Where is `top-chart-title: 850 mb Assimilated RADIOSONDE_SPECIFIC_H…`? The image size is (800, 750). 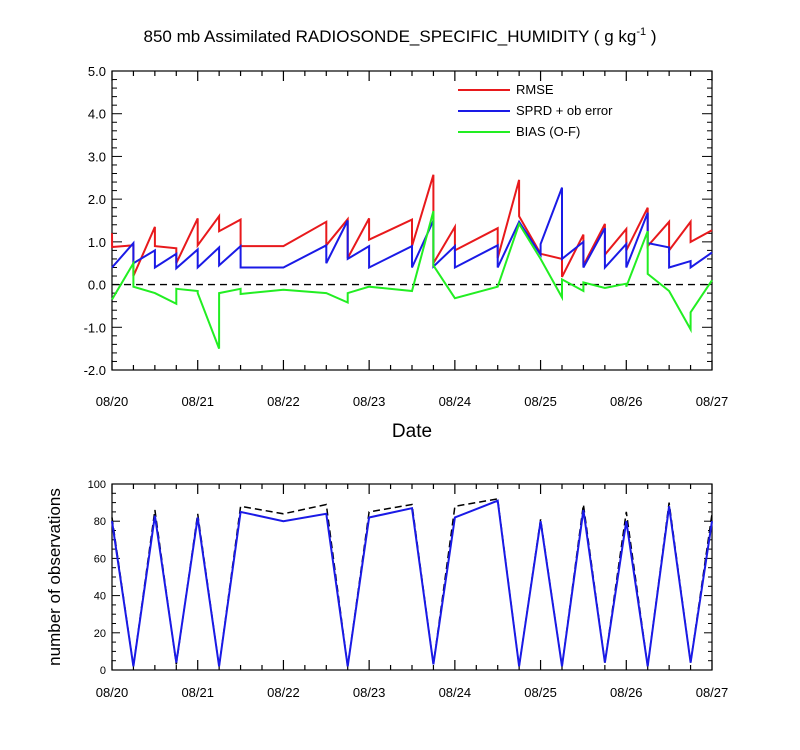
top-chart-title: 850 mb Assimilated RADIOSONDE_SPECIFIC_H… is located at coordinates (400, 36).